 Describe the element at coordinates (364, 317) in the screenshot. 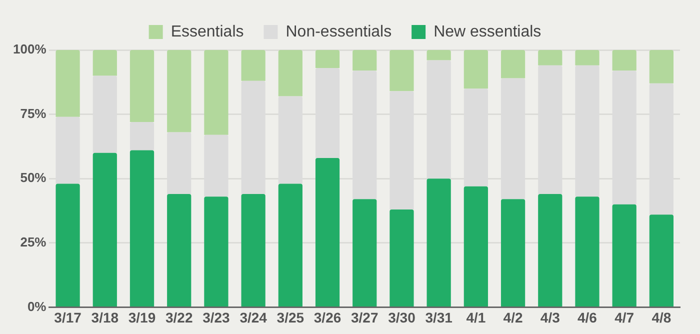

I see `x-tick-label: 3/27` at that location.